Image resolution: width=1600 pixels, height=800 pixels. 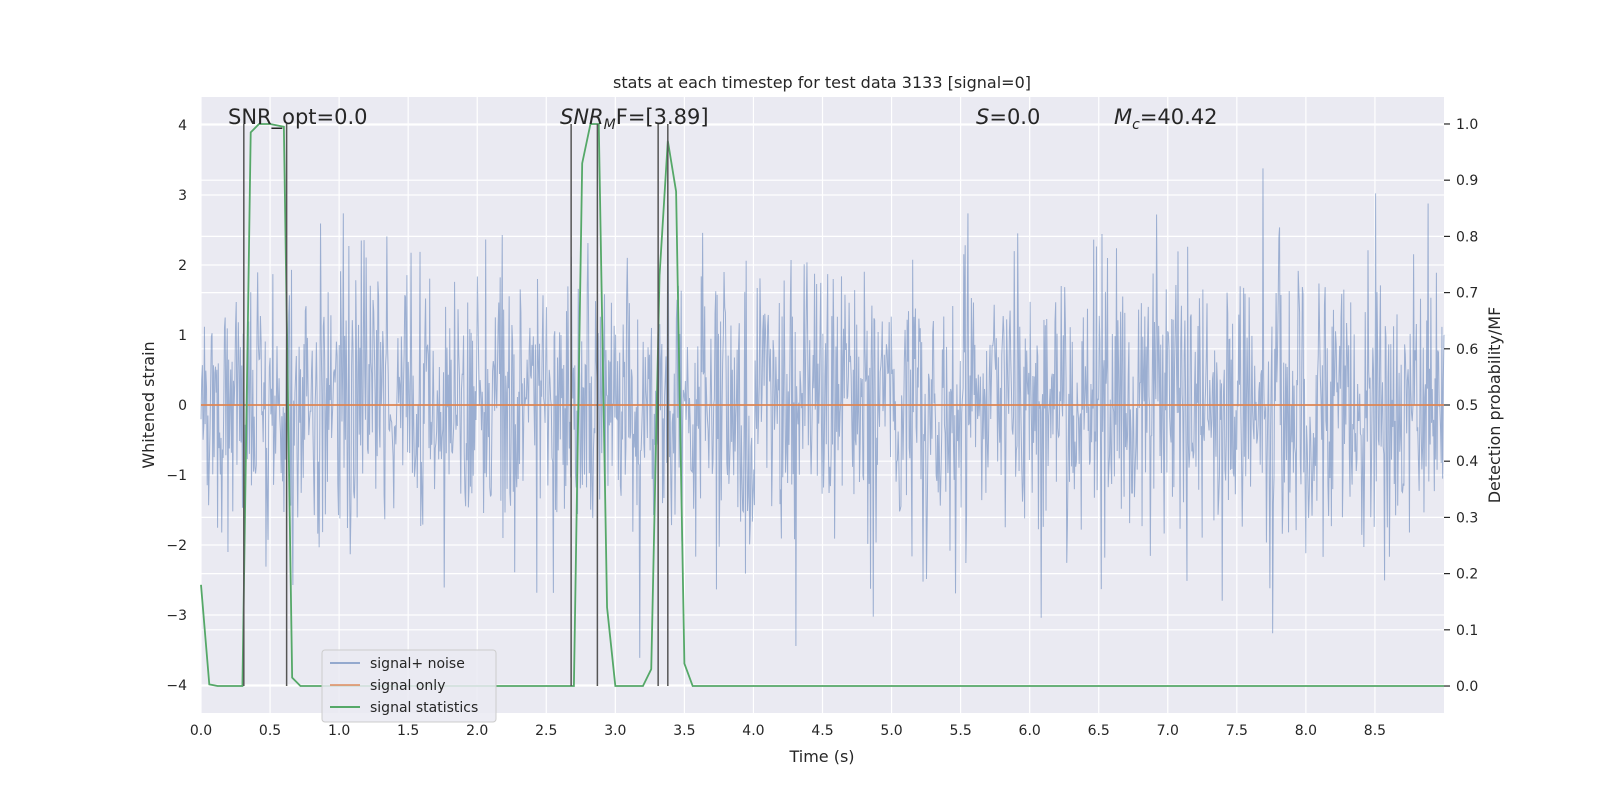 I want to click on y2-axis-ticks: 0.0 0.1 0.2 0.3 0.4 0.5 0.6 0.7 0.8 0.9 1.0, so click(x=1461, y=406).